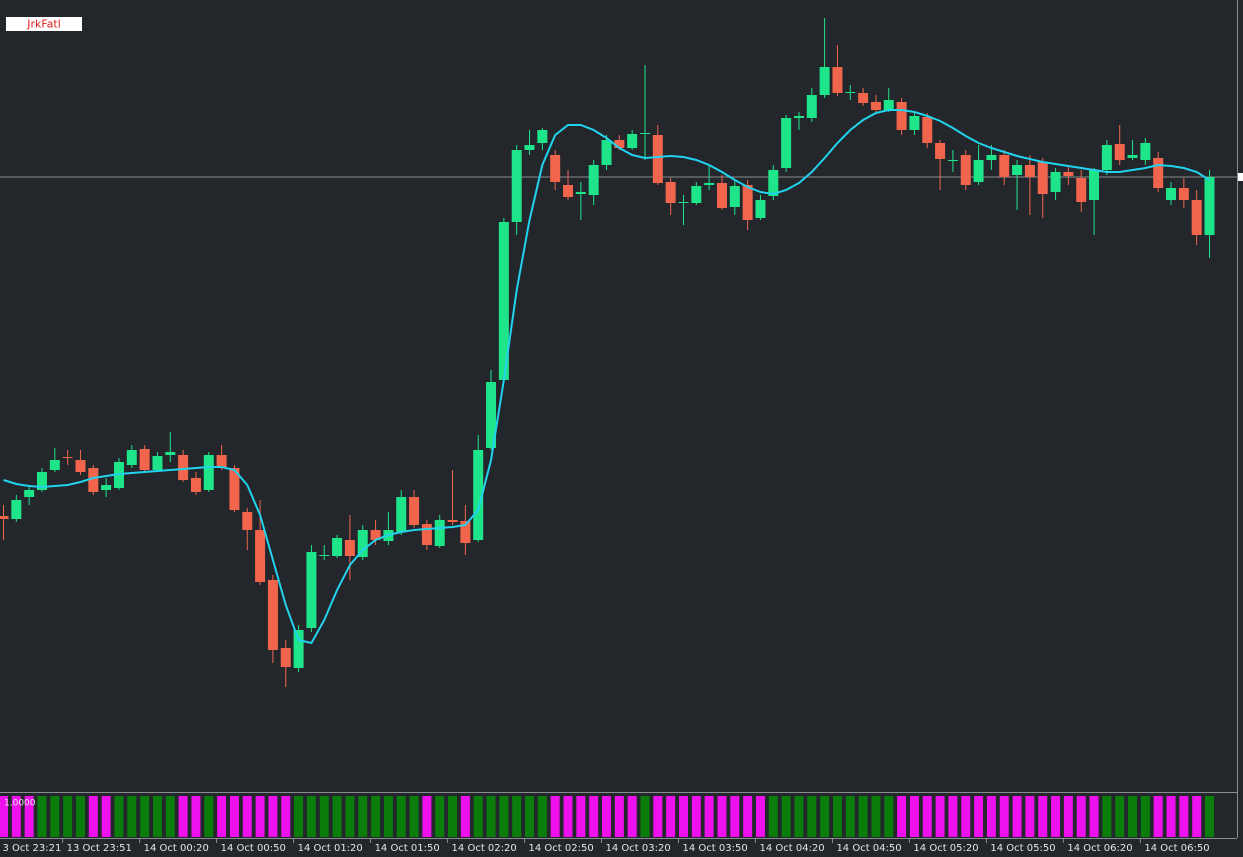 The image size is (1243, 857). What do you see at coordinates (253, 848) in the screenshot?
I see `x-tick-label: 14 Oct 00:50` at bounding box center [253, 848].